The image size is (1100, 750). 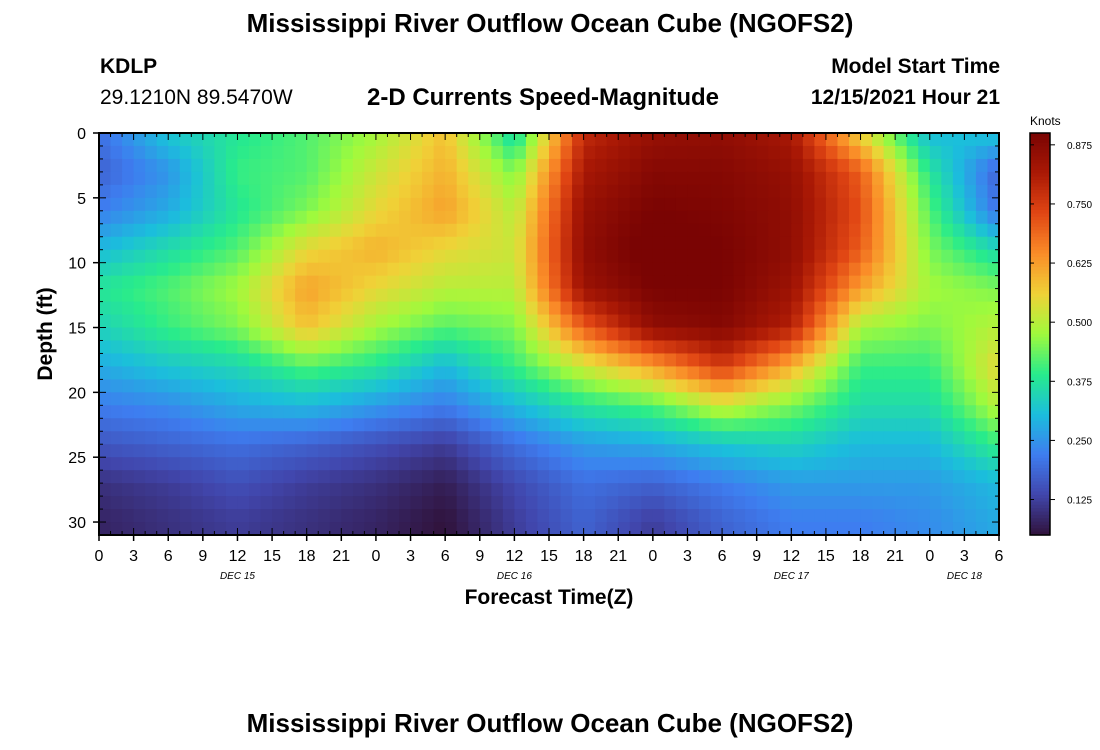 I want to click on y-tick-label: 30, so click(x=77, y=523).